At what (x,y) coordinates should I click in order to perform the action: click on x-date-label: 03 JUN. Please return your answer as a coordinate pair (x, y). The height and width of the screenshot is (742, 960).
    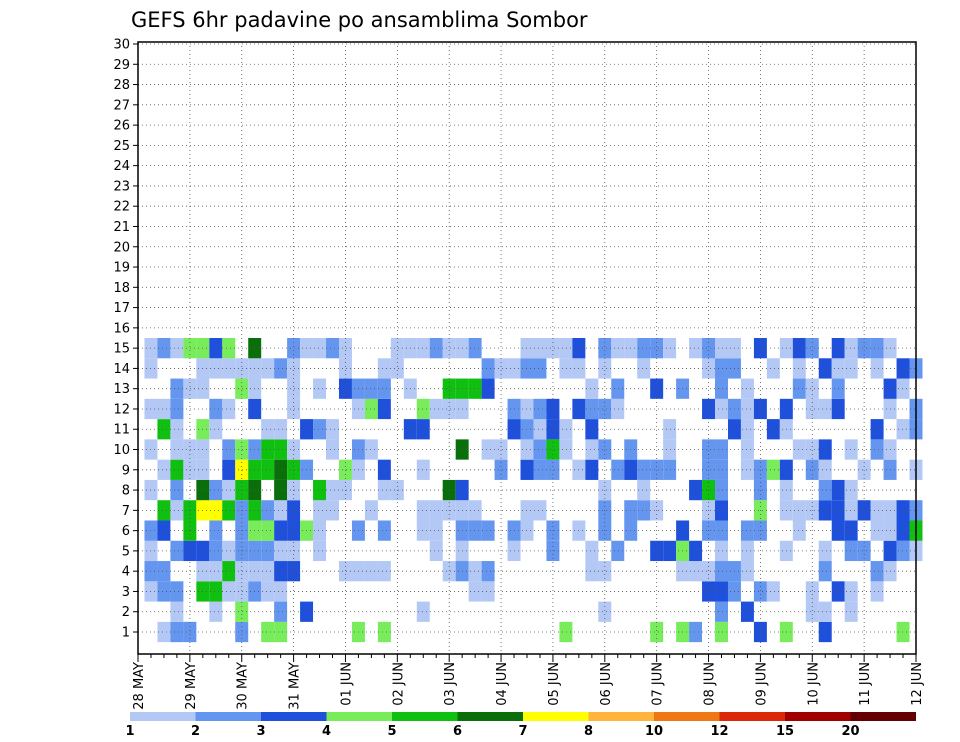
    Looking at the image, I should click on (450, 684).